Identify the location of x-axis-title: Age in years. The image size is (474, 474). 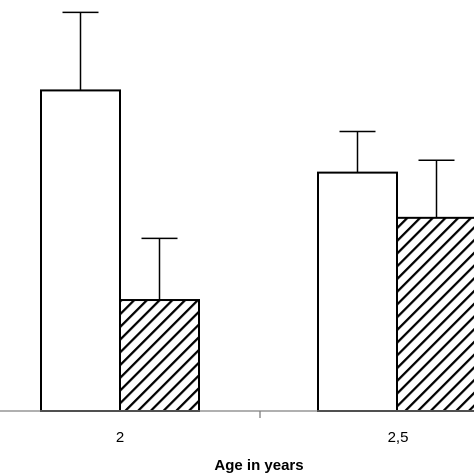
(258, 465).